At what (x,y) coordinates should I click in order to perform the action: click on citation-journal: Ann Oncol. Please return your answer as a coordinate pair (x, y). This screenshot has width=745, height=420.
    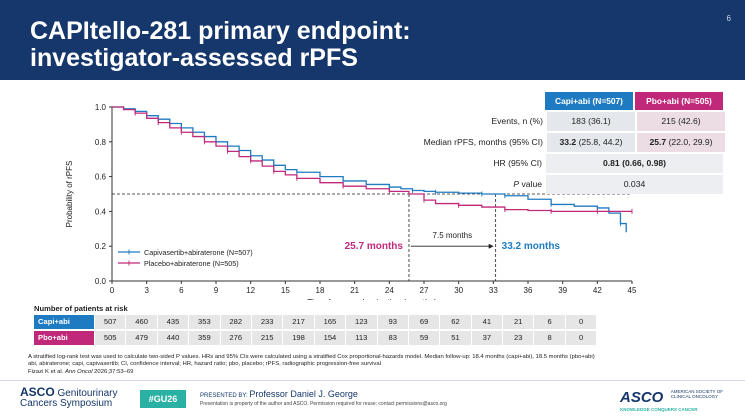
    Looking at the image, I should click on (79, 371).